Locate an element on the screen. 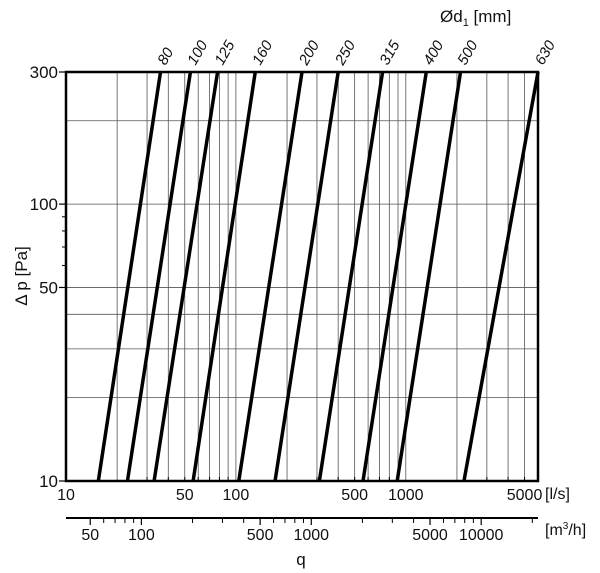  diameter-label-125: 125 is located at coordinates (225, 52).